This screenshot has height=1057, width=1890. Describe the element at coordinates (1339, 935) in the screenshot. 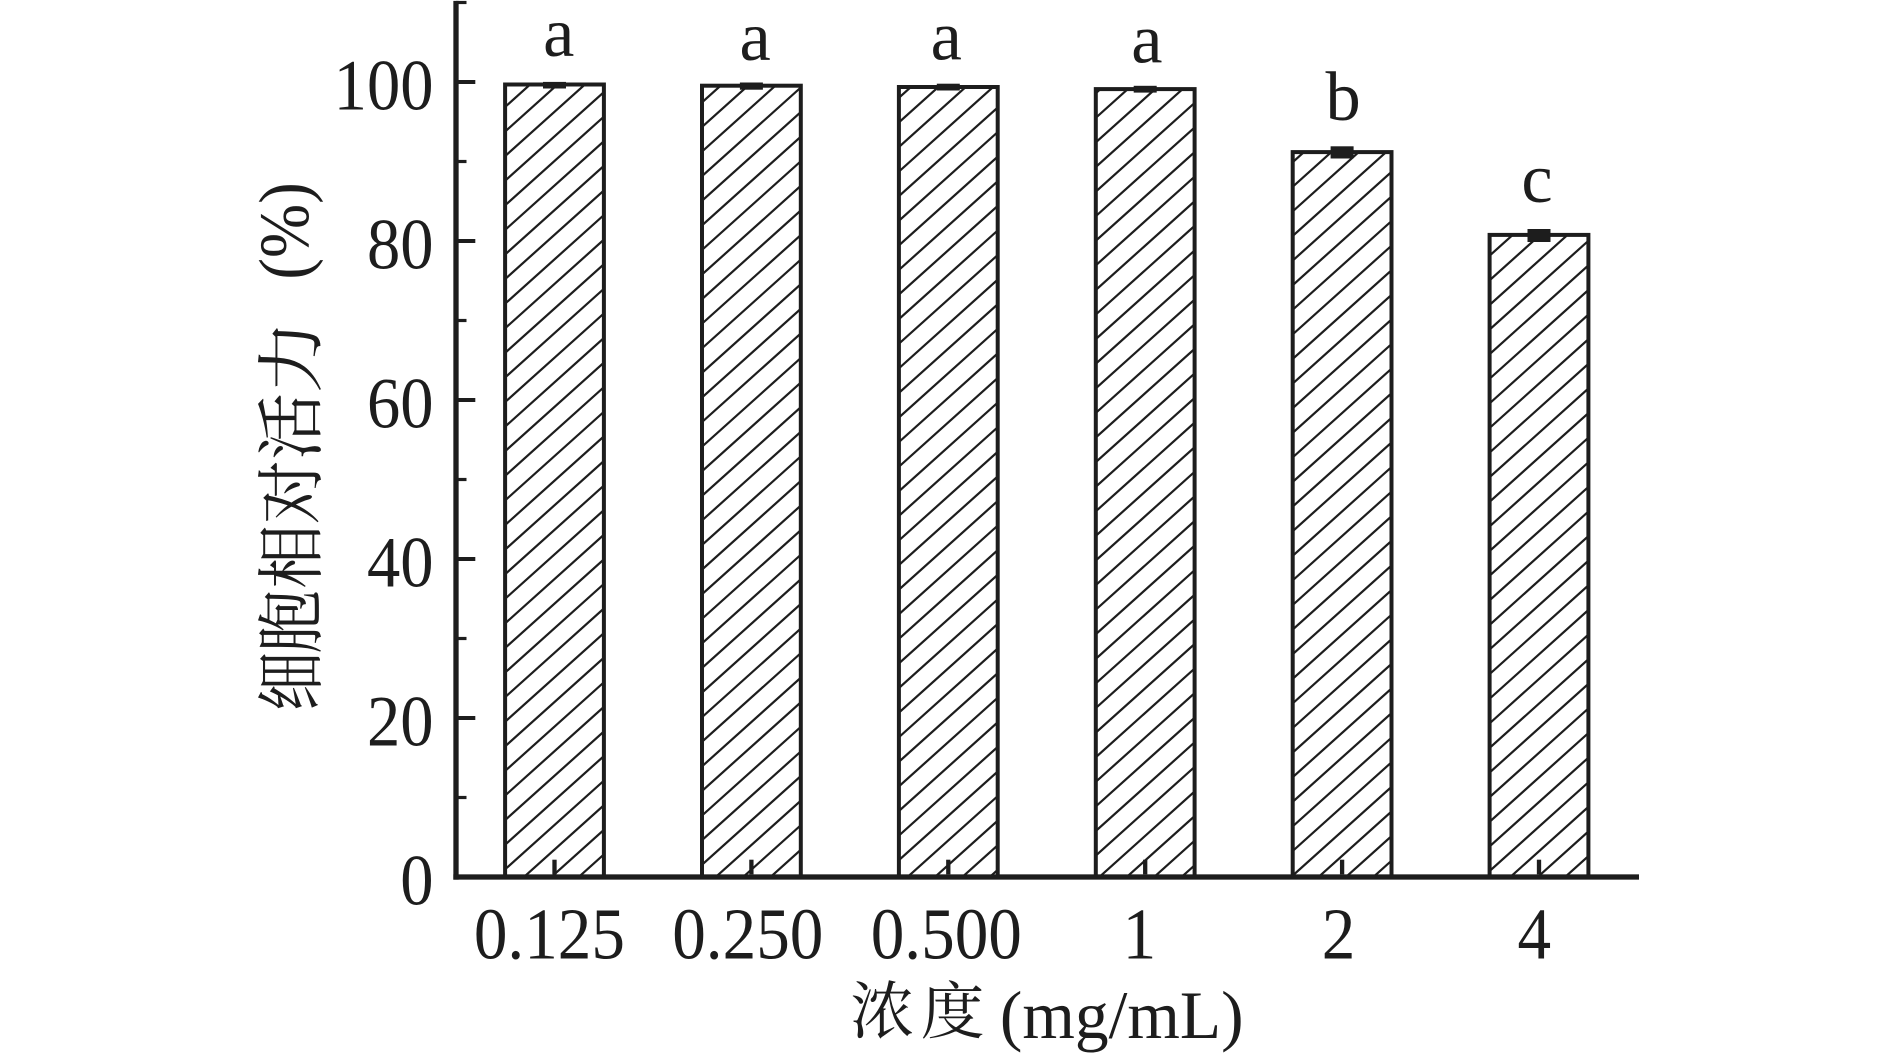

I see `svg-text: 2` at that location.